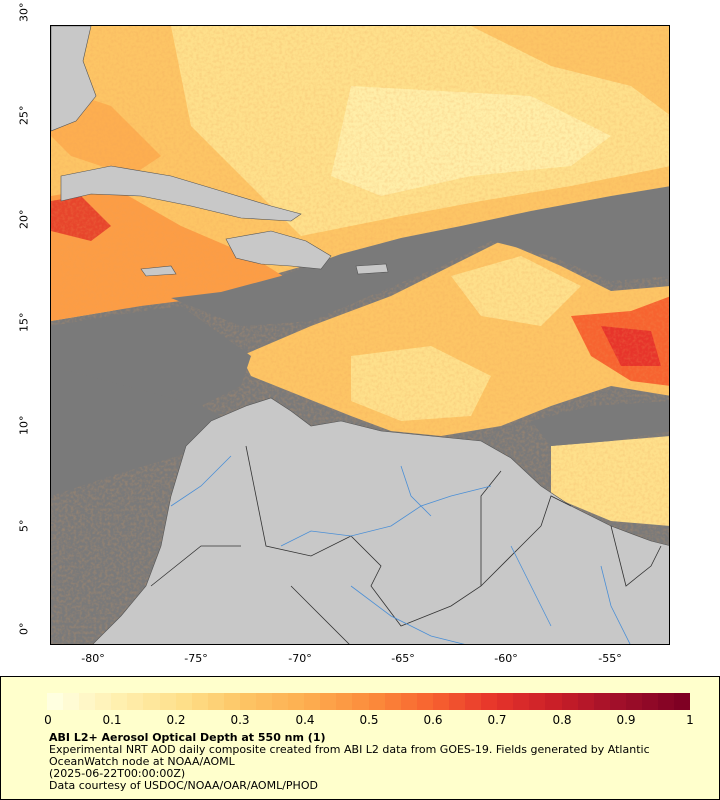 This screenshot has width=720, height=800. What do you see at coordinates (562, 720) in the screenshot?
I see `colorbar-tick: 0.8` at bounding box center [562, 720].